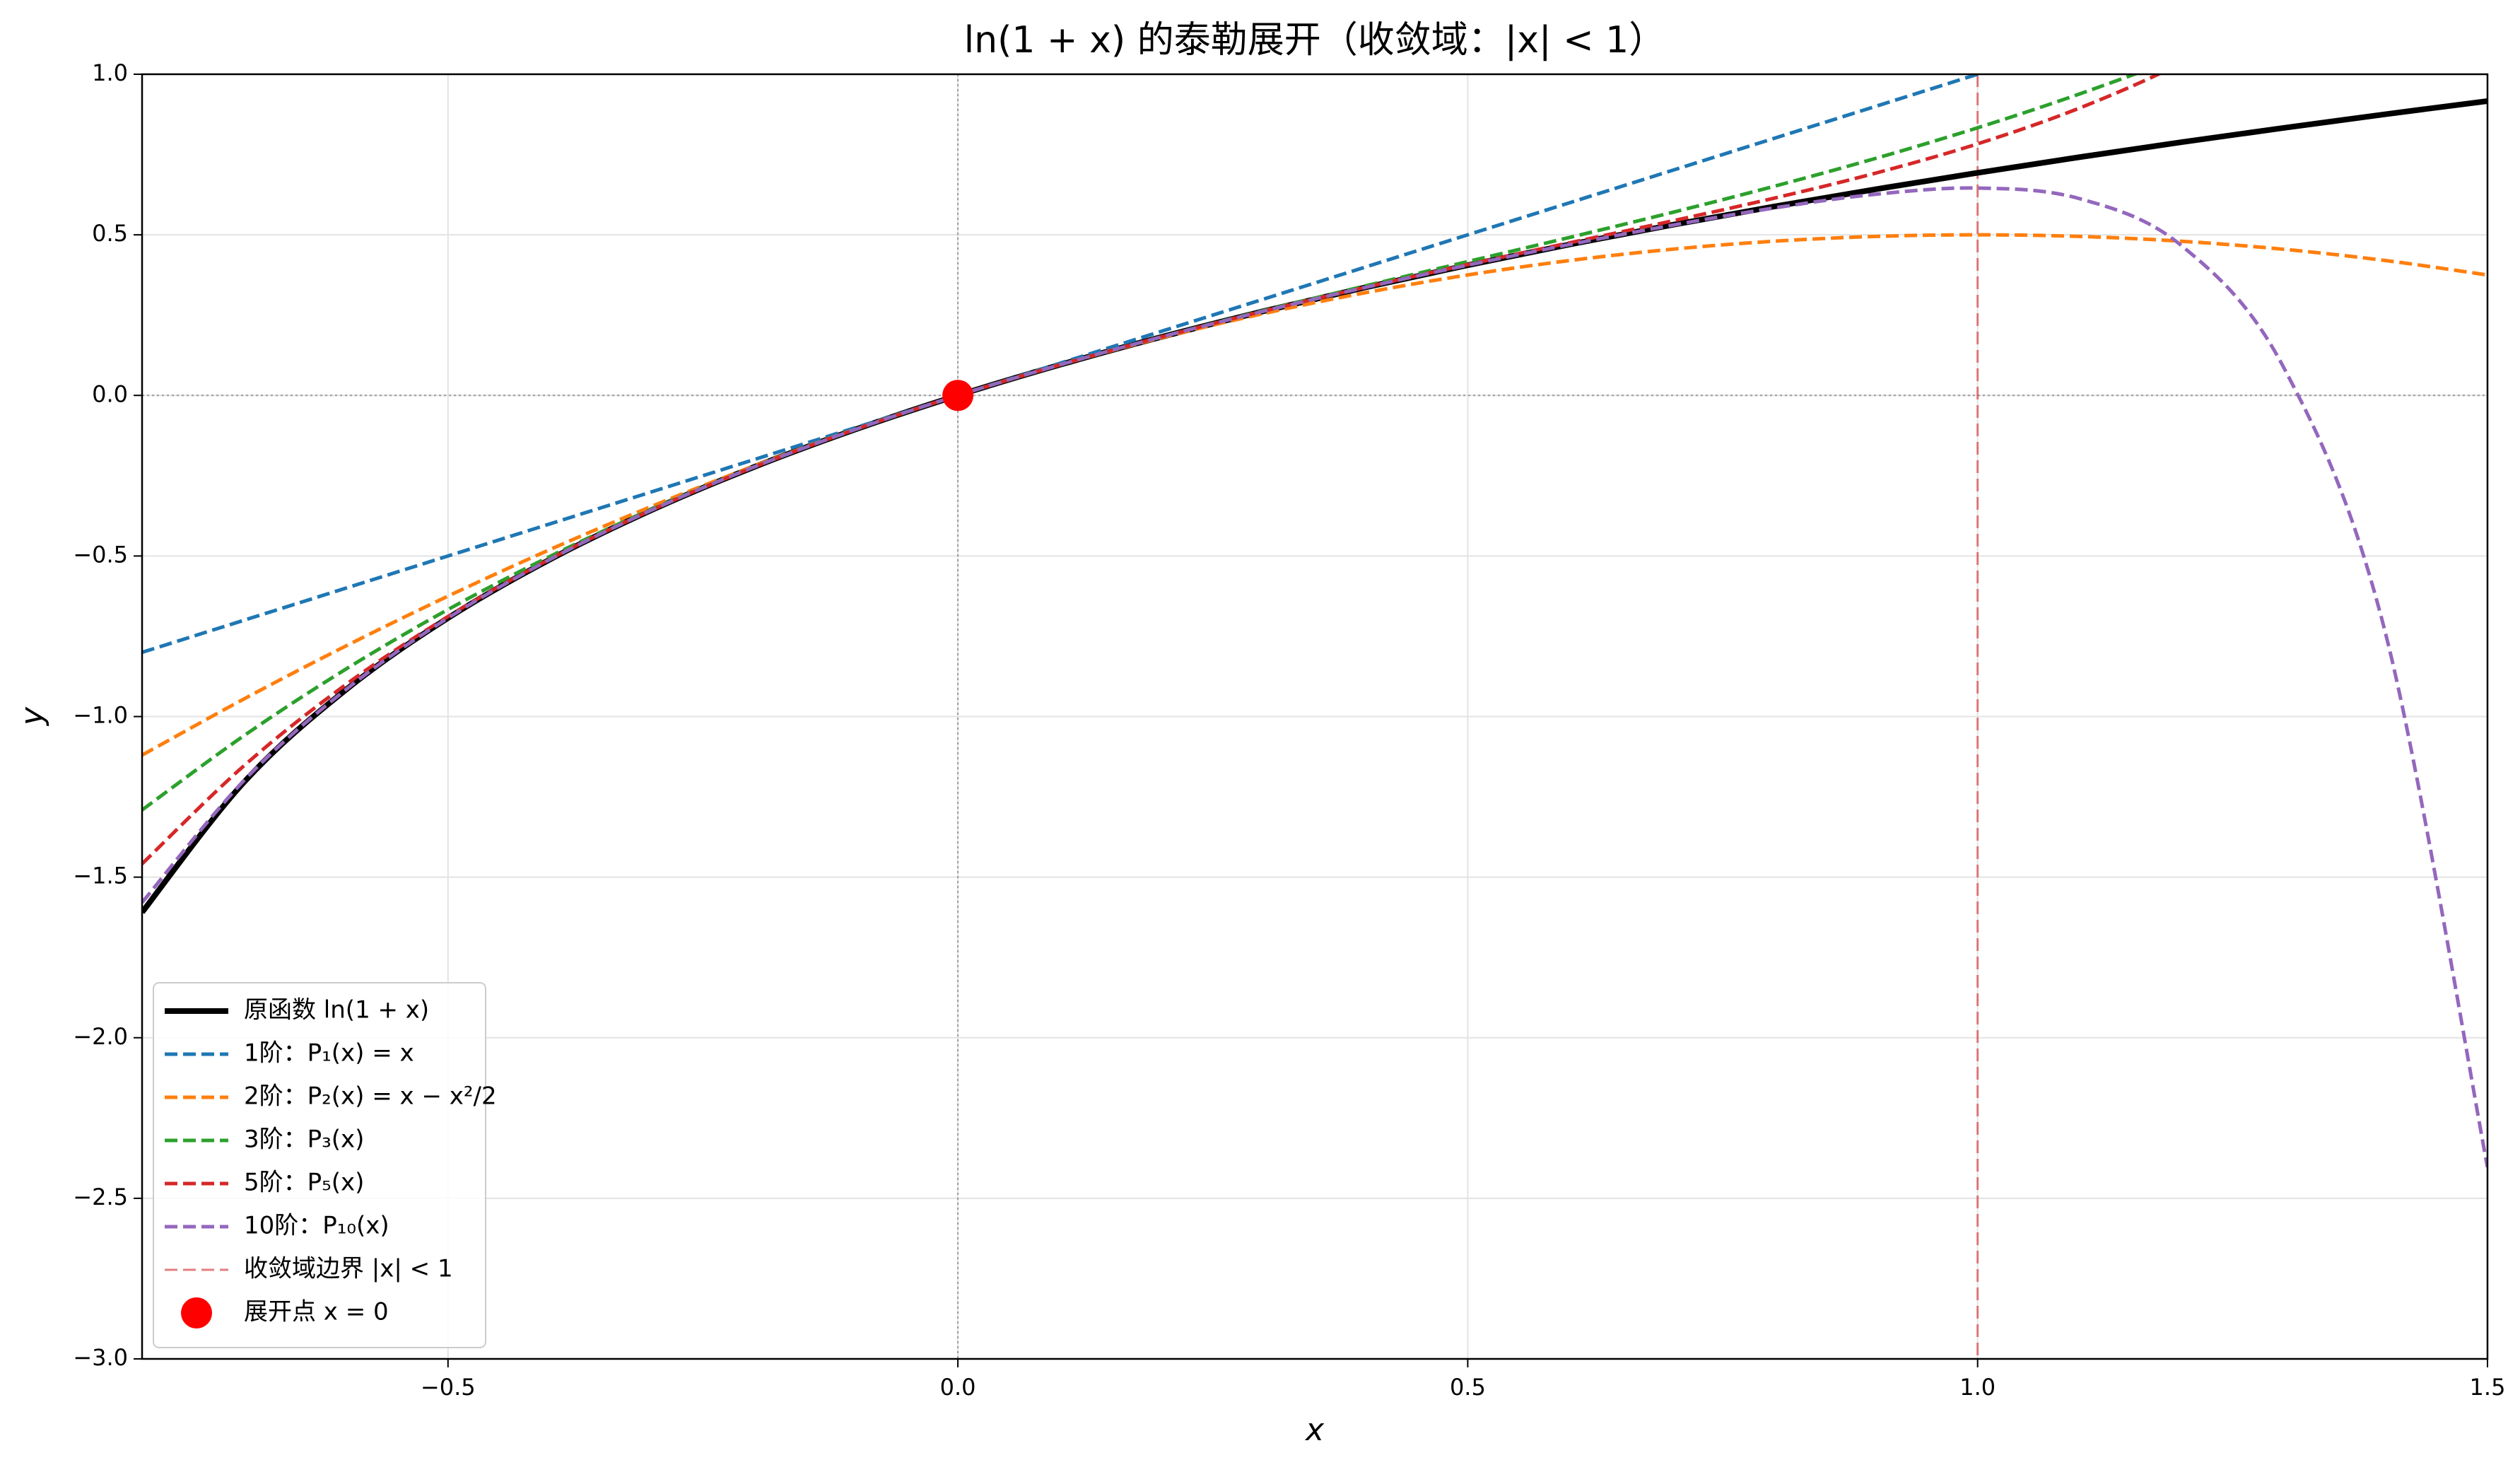 The height and width of the screenshot is (1460, 2520). I want to click on x-tick-label: 1.5, so click(2488, 1387).